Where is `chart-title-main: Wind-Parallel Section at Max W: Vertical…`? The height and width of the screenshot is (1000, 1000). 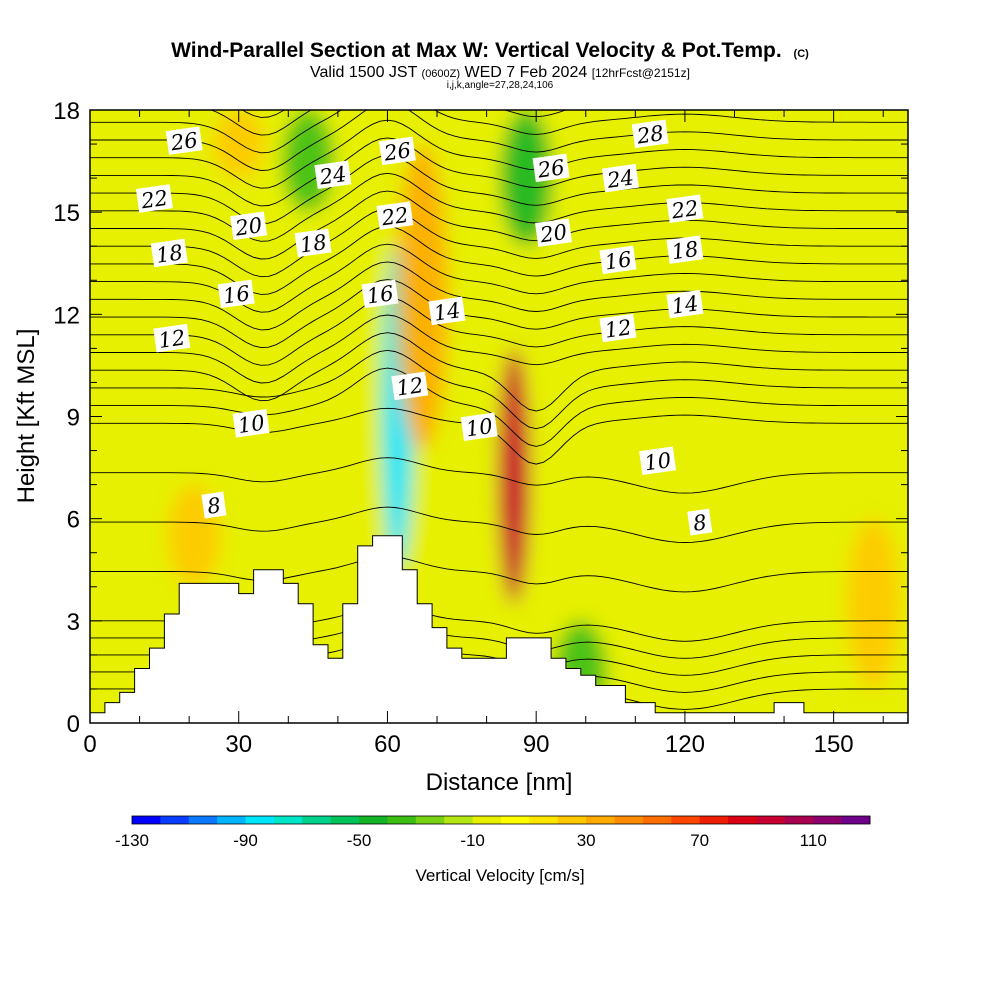 chart-title-main: Wind-Parallel Section at Max W: Vertical… is located at coordinates (476, 50).